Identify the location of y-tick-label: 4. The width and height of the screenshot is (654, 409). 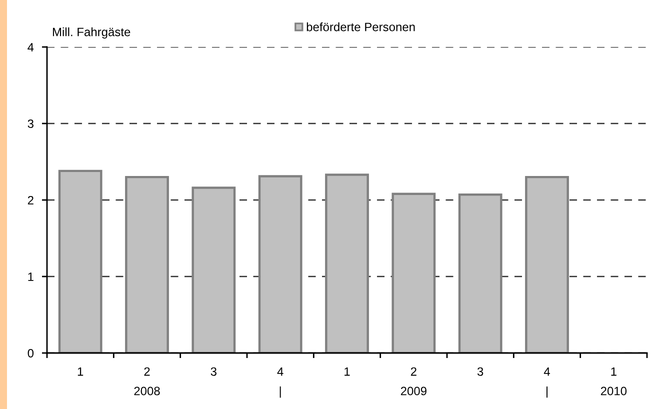
(31, 47).